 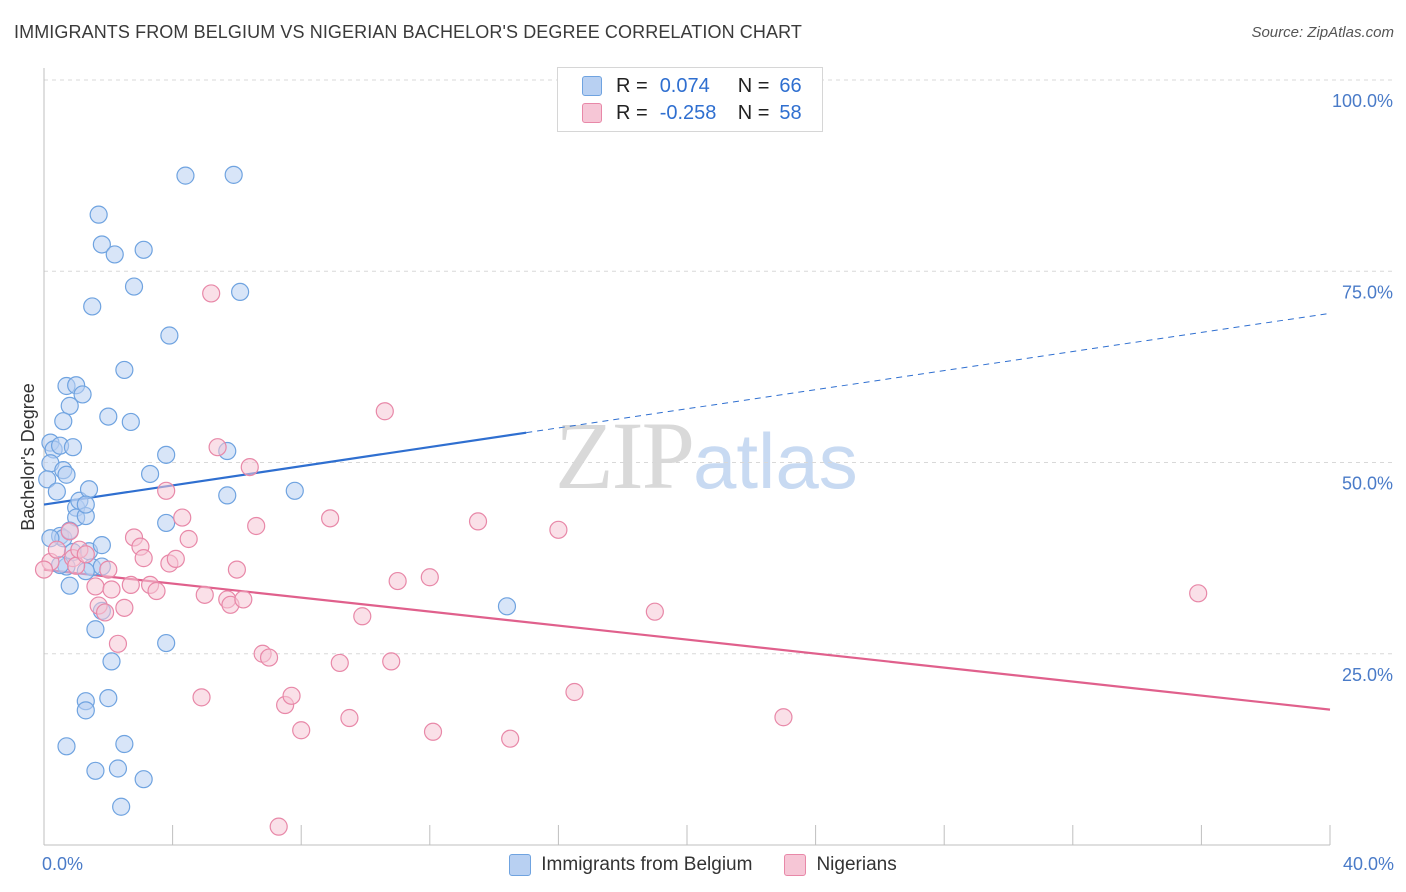 I want to click on x-tick-label: 0.0%, so click(x=62, y=864).